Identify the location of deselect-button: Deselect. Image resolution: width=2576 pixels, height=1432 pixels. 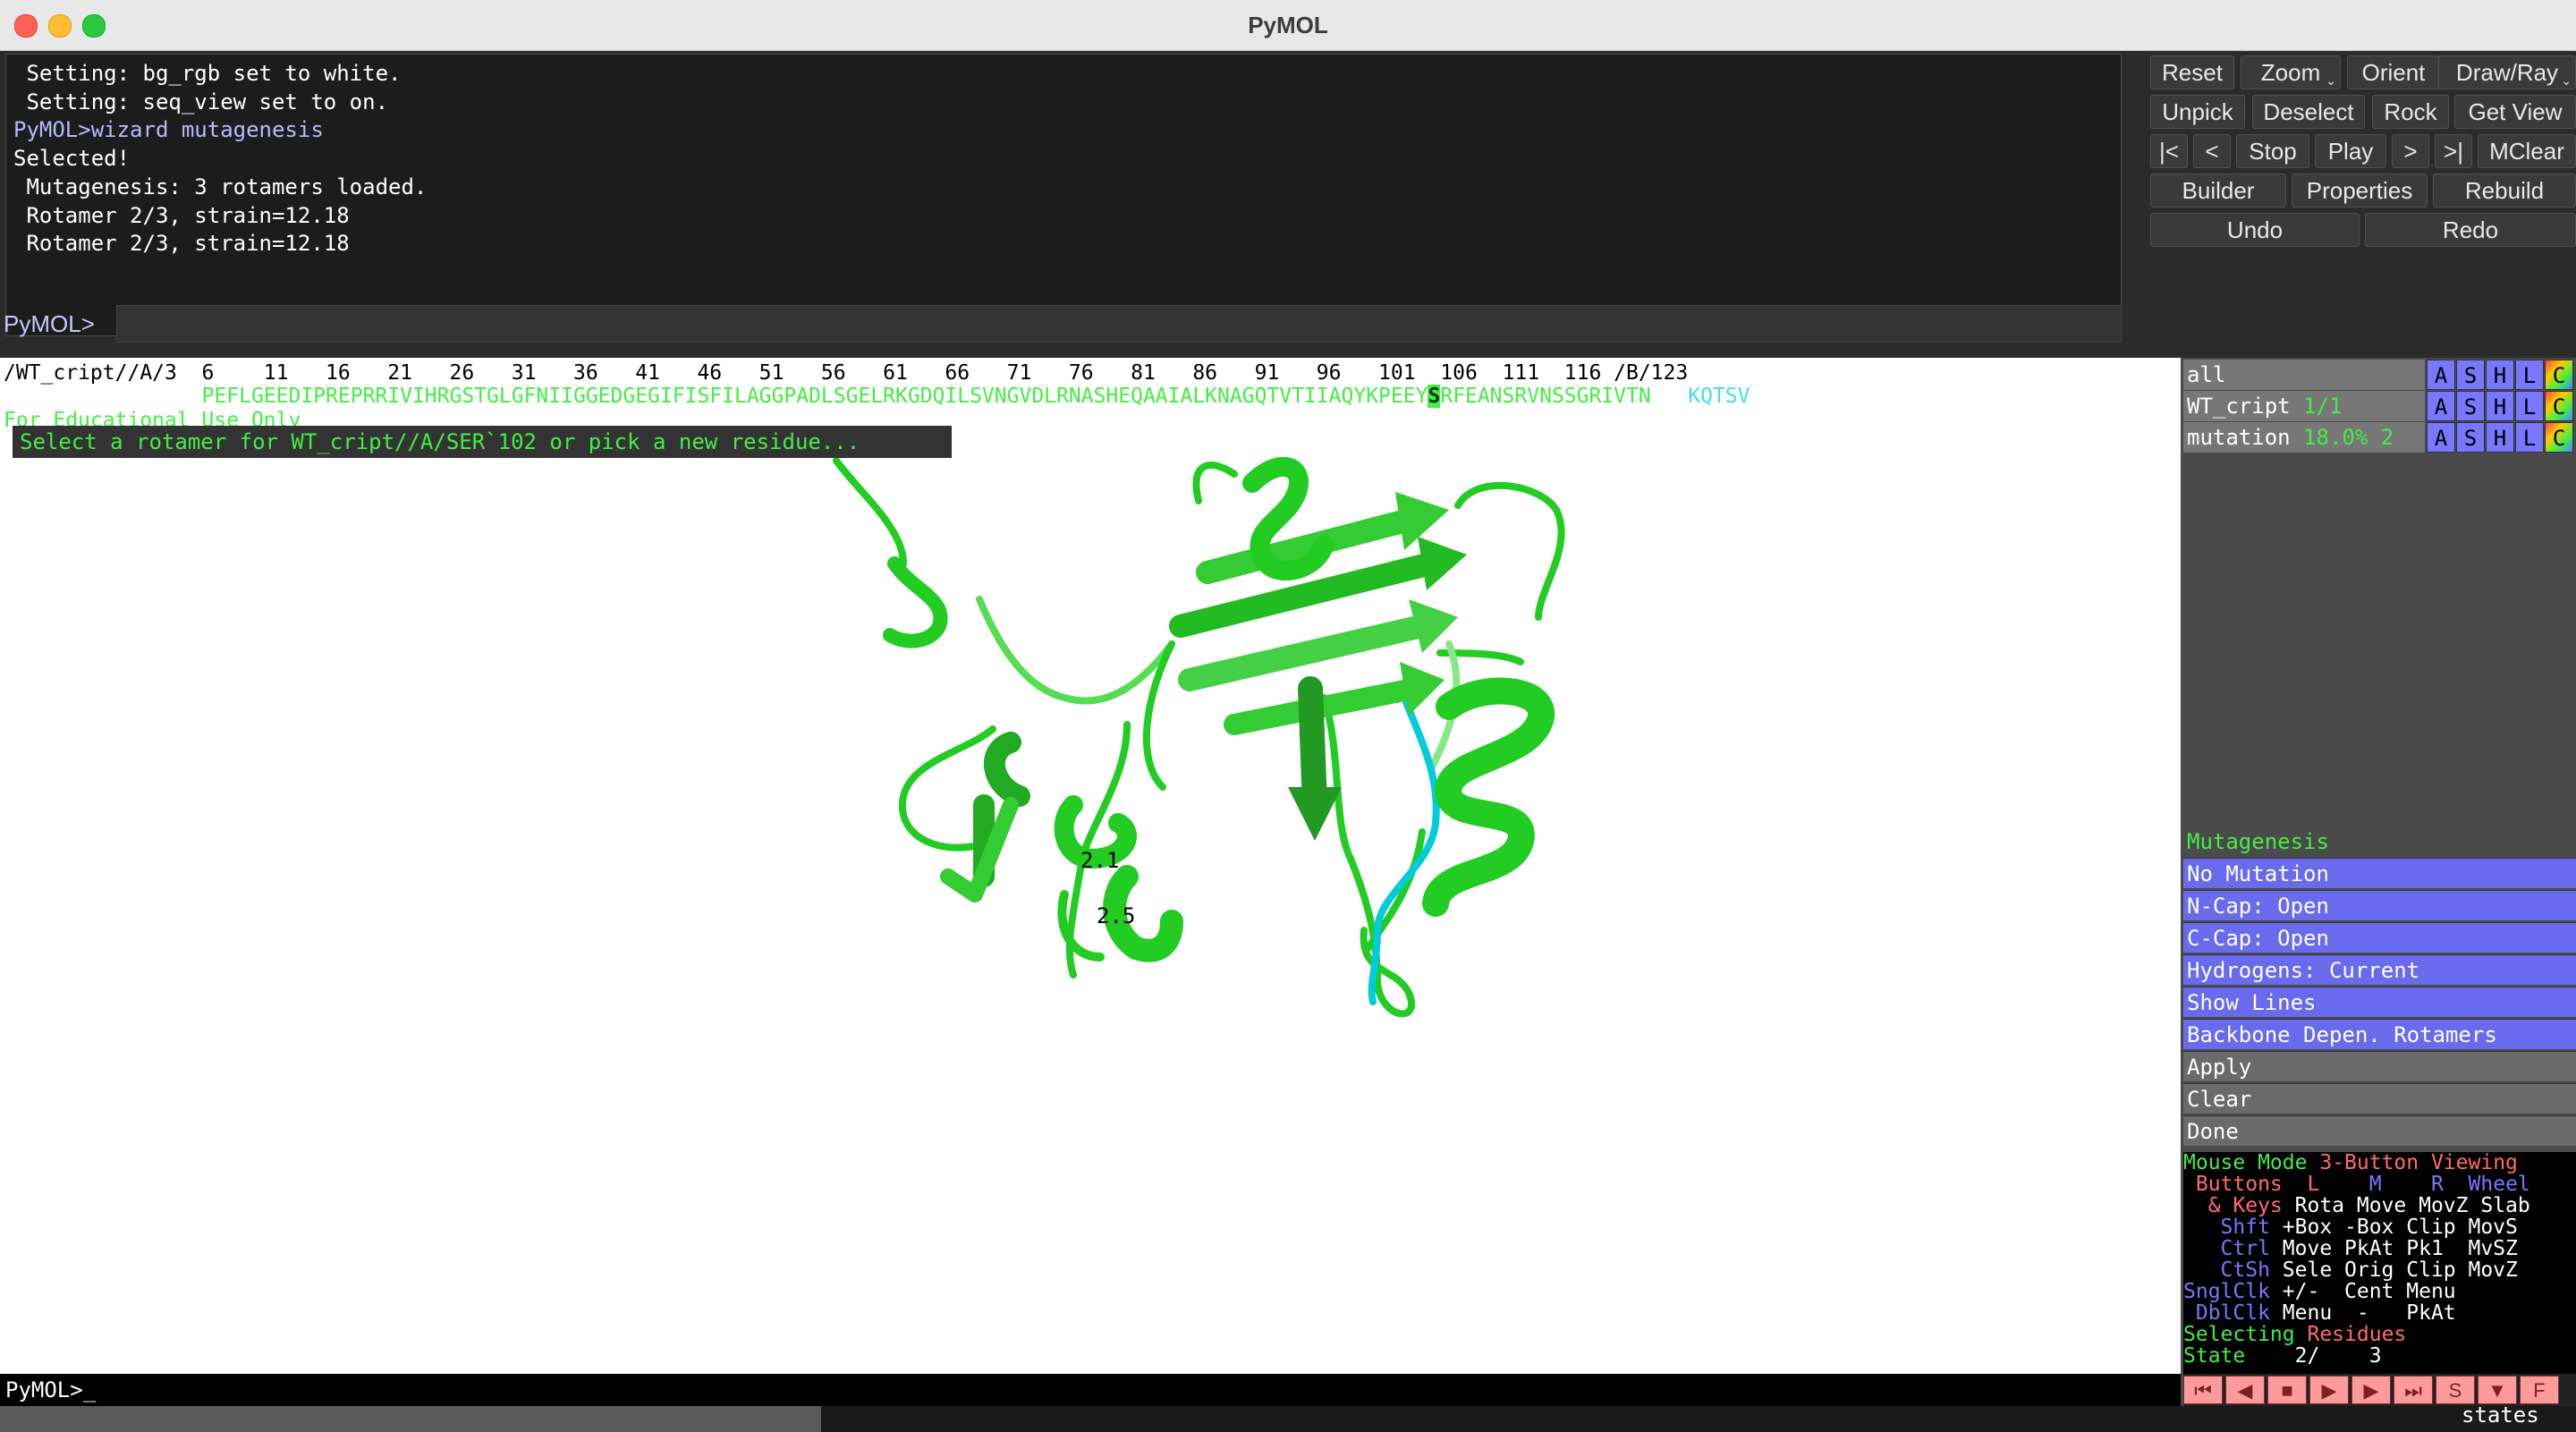
(2308, 112).